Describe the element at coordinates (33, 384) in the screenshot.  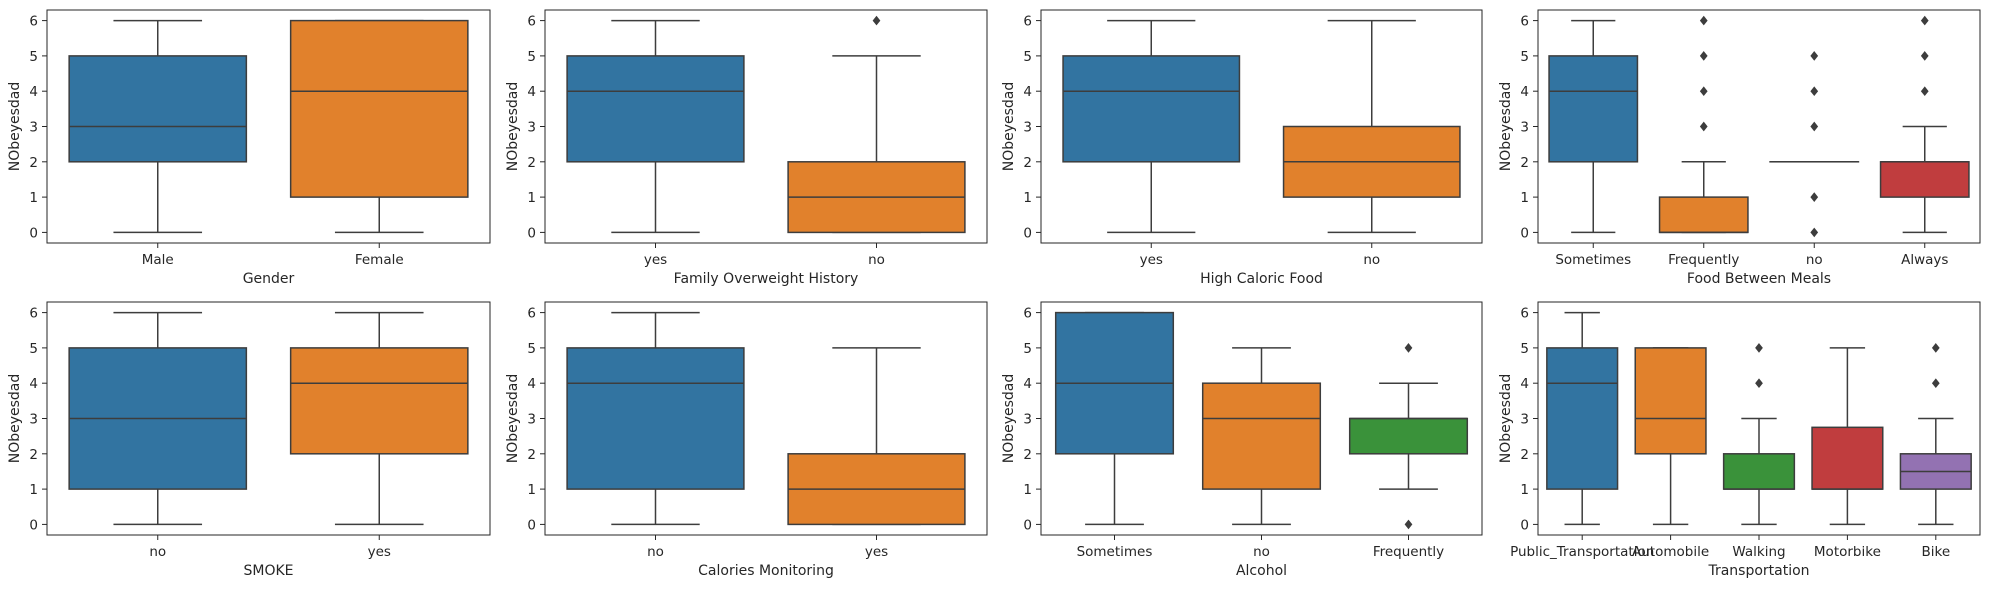
I see `chart-5-y-tick-label-4: 4` at that location.